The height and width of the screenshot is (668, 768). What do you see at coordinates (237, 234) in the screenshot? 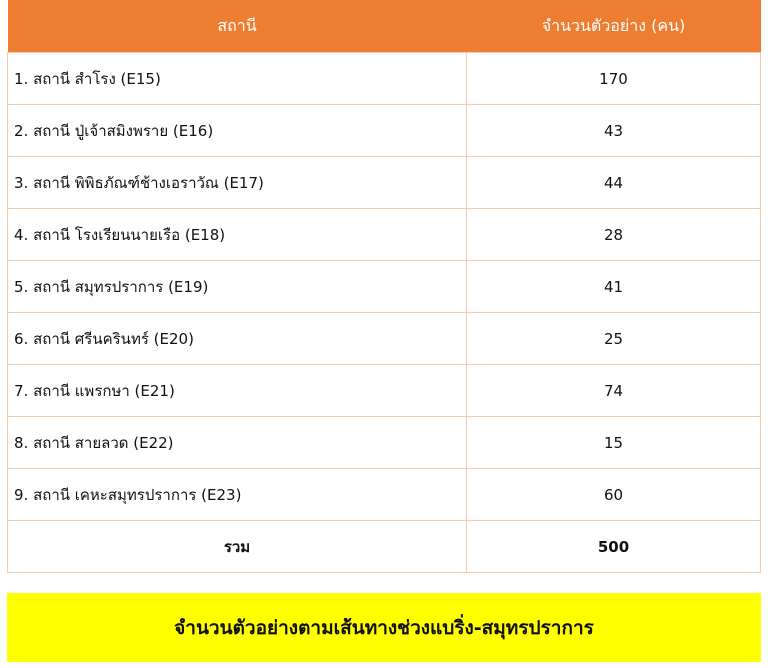
I see `station-name: 4. สถานี โรงเรียนนายเรือ (E18)` at bounding box center [237, 234].